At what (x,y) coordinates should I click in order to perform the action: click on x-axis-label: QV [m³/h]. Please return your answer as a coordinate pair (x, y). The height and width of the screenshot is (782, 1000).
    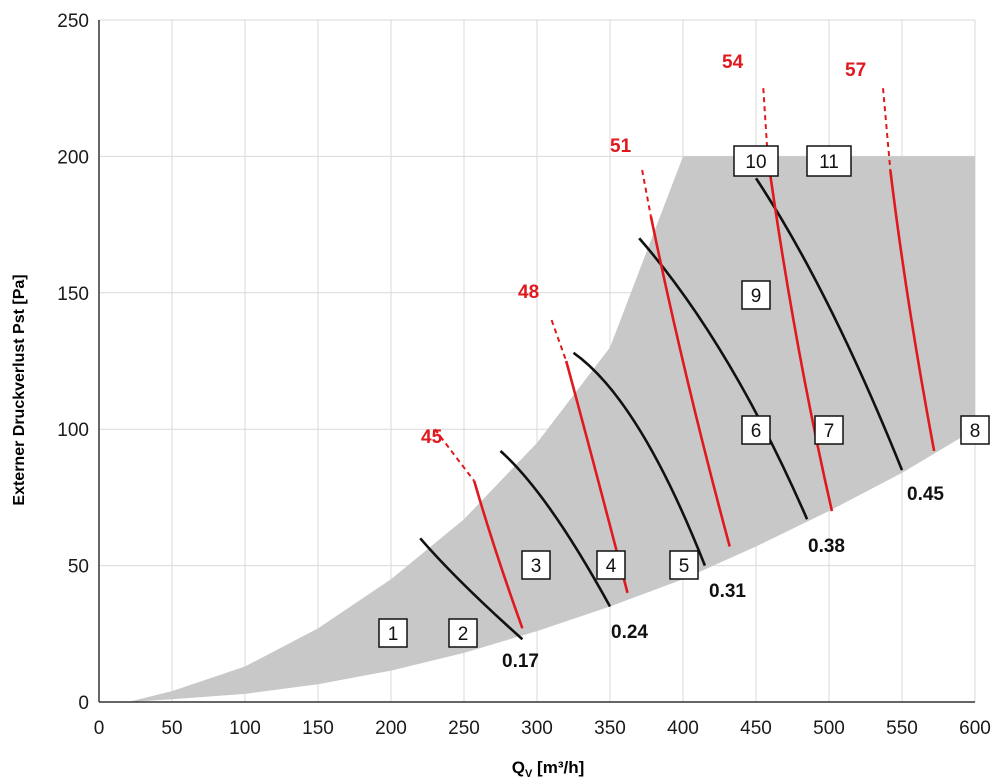
    Looking at the image, I should click on (548, 769).